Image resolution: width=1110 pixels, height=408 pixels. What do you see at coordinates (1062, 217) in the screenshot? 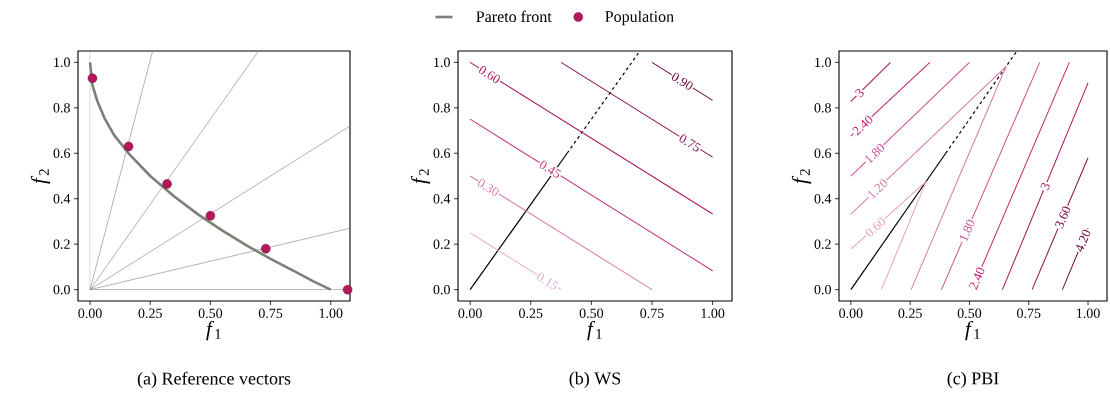
I see `text: 3.60` at bounding box center [1062, 217].